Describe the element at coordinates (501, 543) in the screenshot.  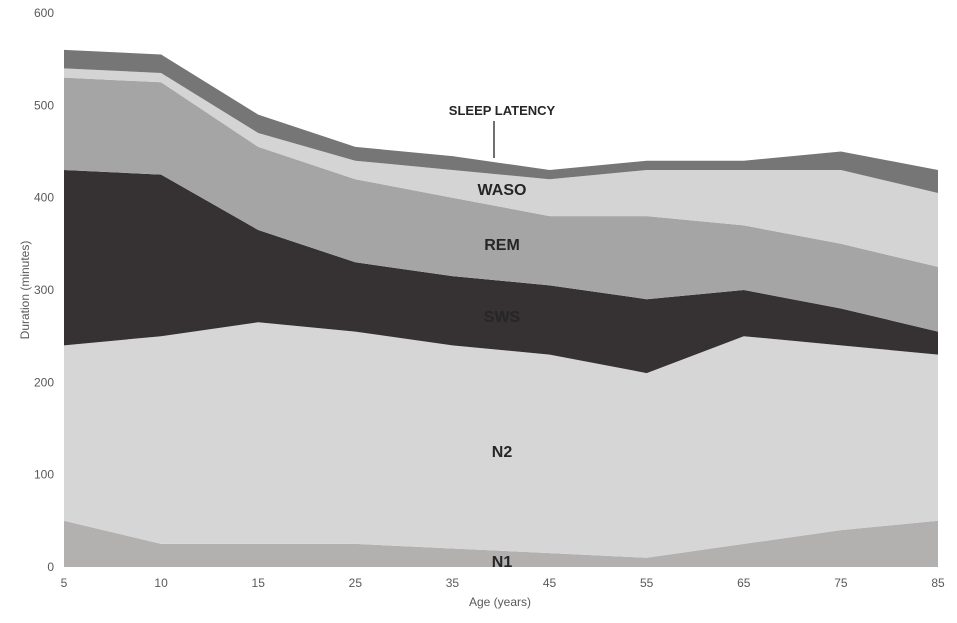
I see `area-n1` at that location.